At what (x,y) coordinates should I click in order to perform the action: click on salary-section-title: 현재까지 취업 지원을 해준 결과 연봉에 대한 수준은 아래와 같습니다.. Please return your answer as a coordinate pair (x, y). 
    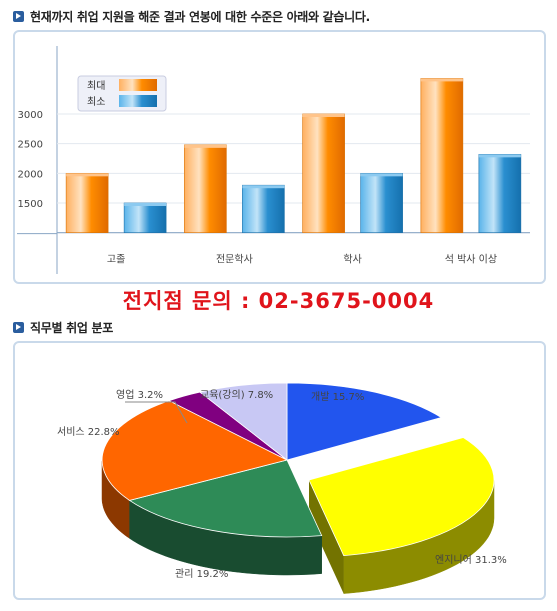
    Looking at the image, I should click on (200, 16).